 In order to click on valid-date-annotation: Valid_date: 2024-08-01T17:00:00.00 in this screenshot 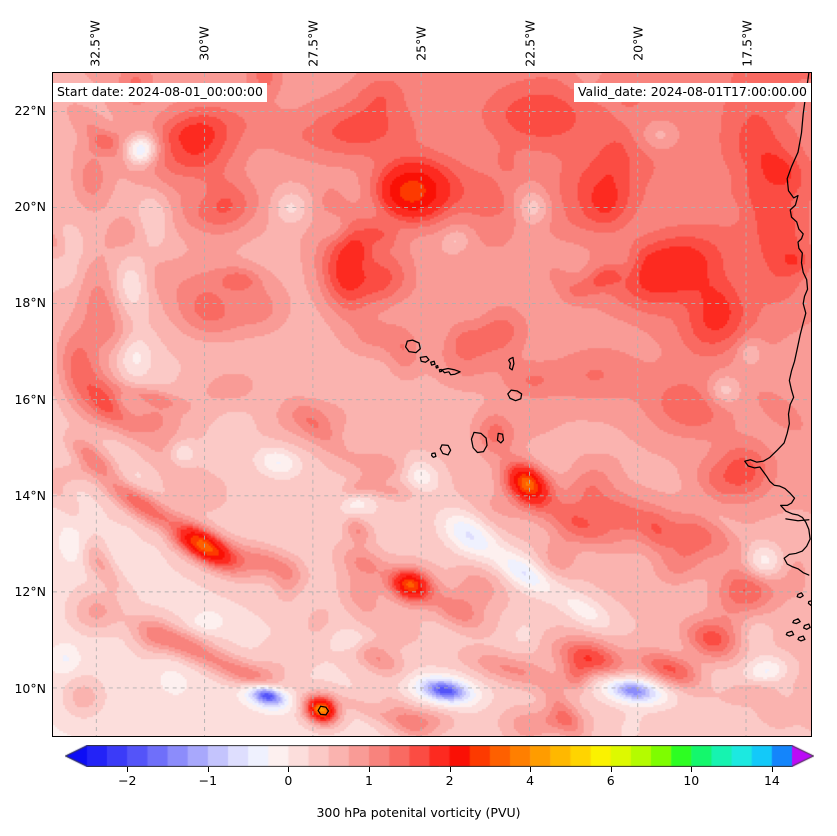, I will do `click(692, 93)`.